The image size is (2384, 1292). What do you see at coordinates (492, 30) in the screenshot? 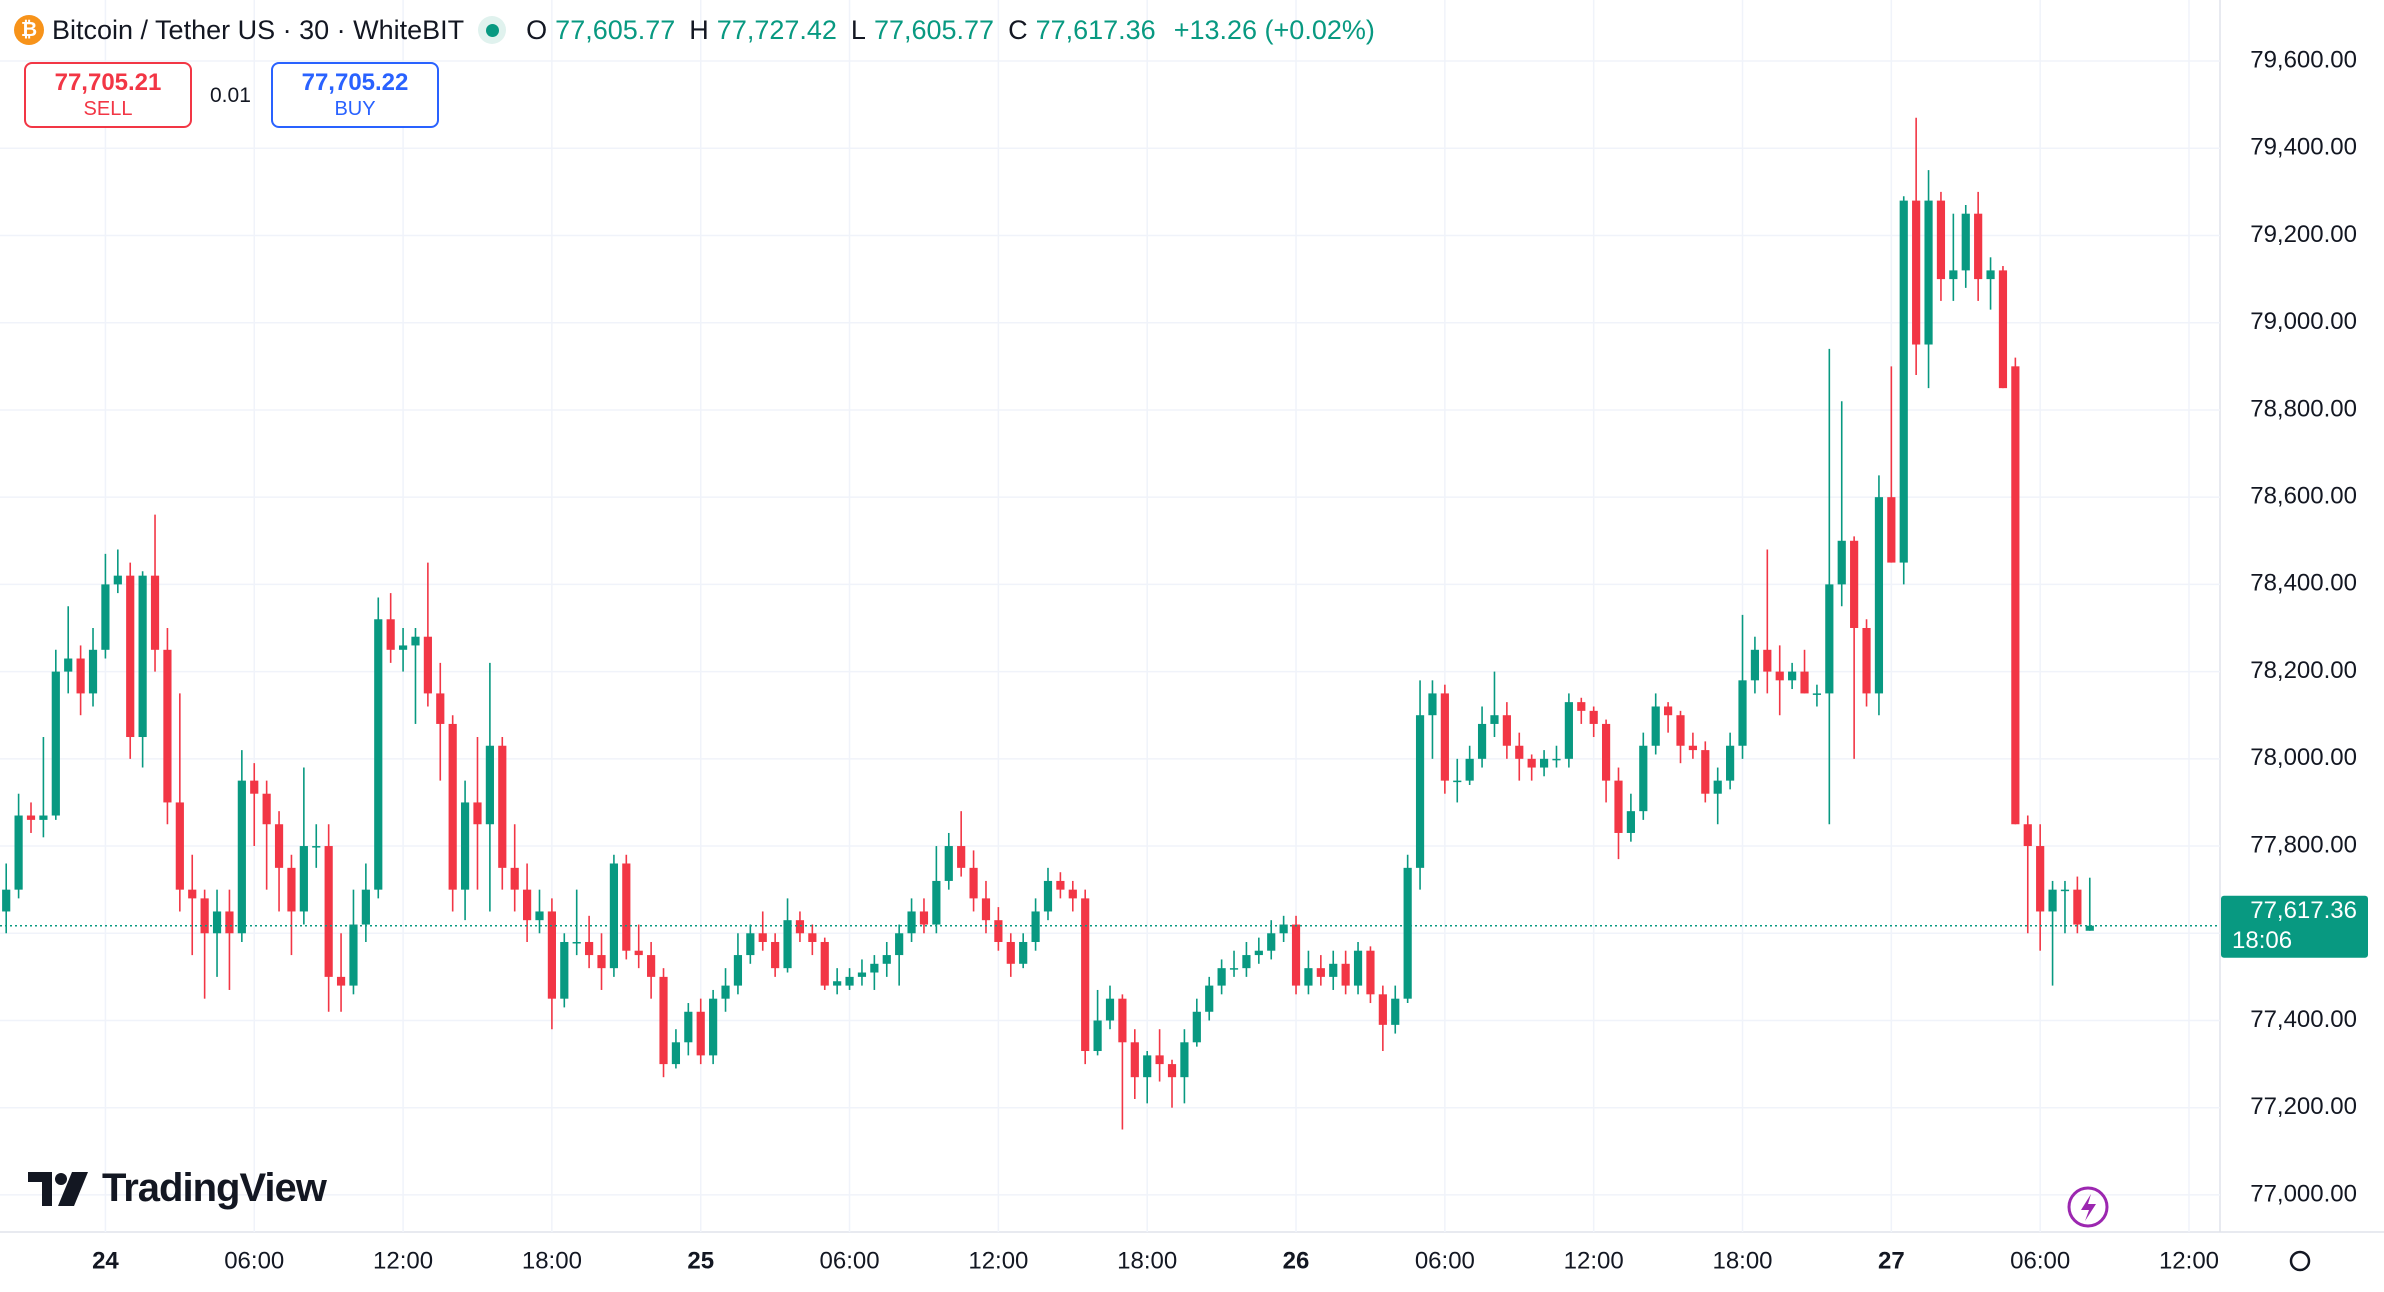
I see `market-status` at bounding box center [492, 30].